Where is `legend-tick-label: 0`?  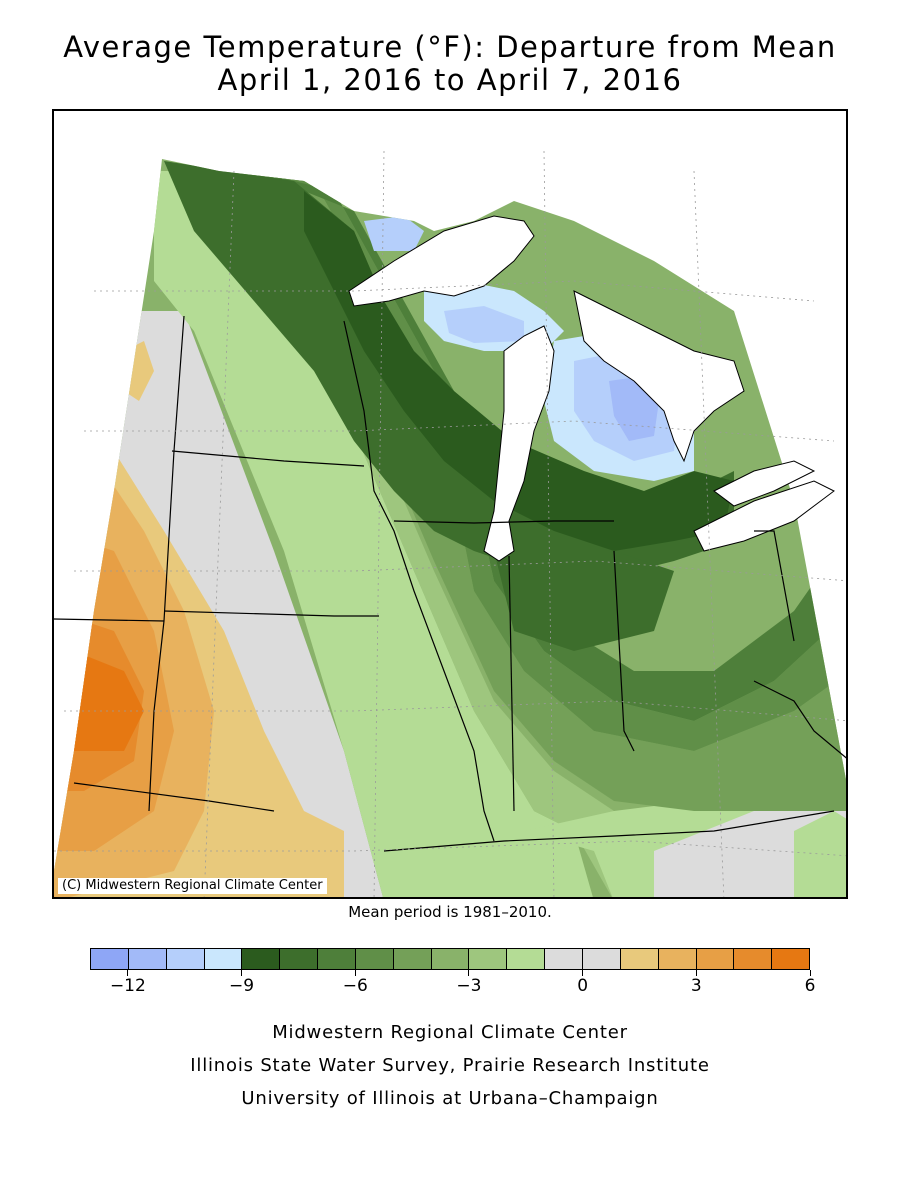
legend-tick-label: 0 is located at coordinates (583, 986).